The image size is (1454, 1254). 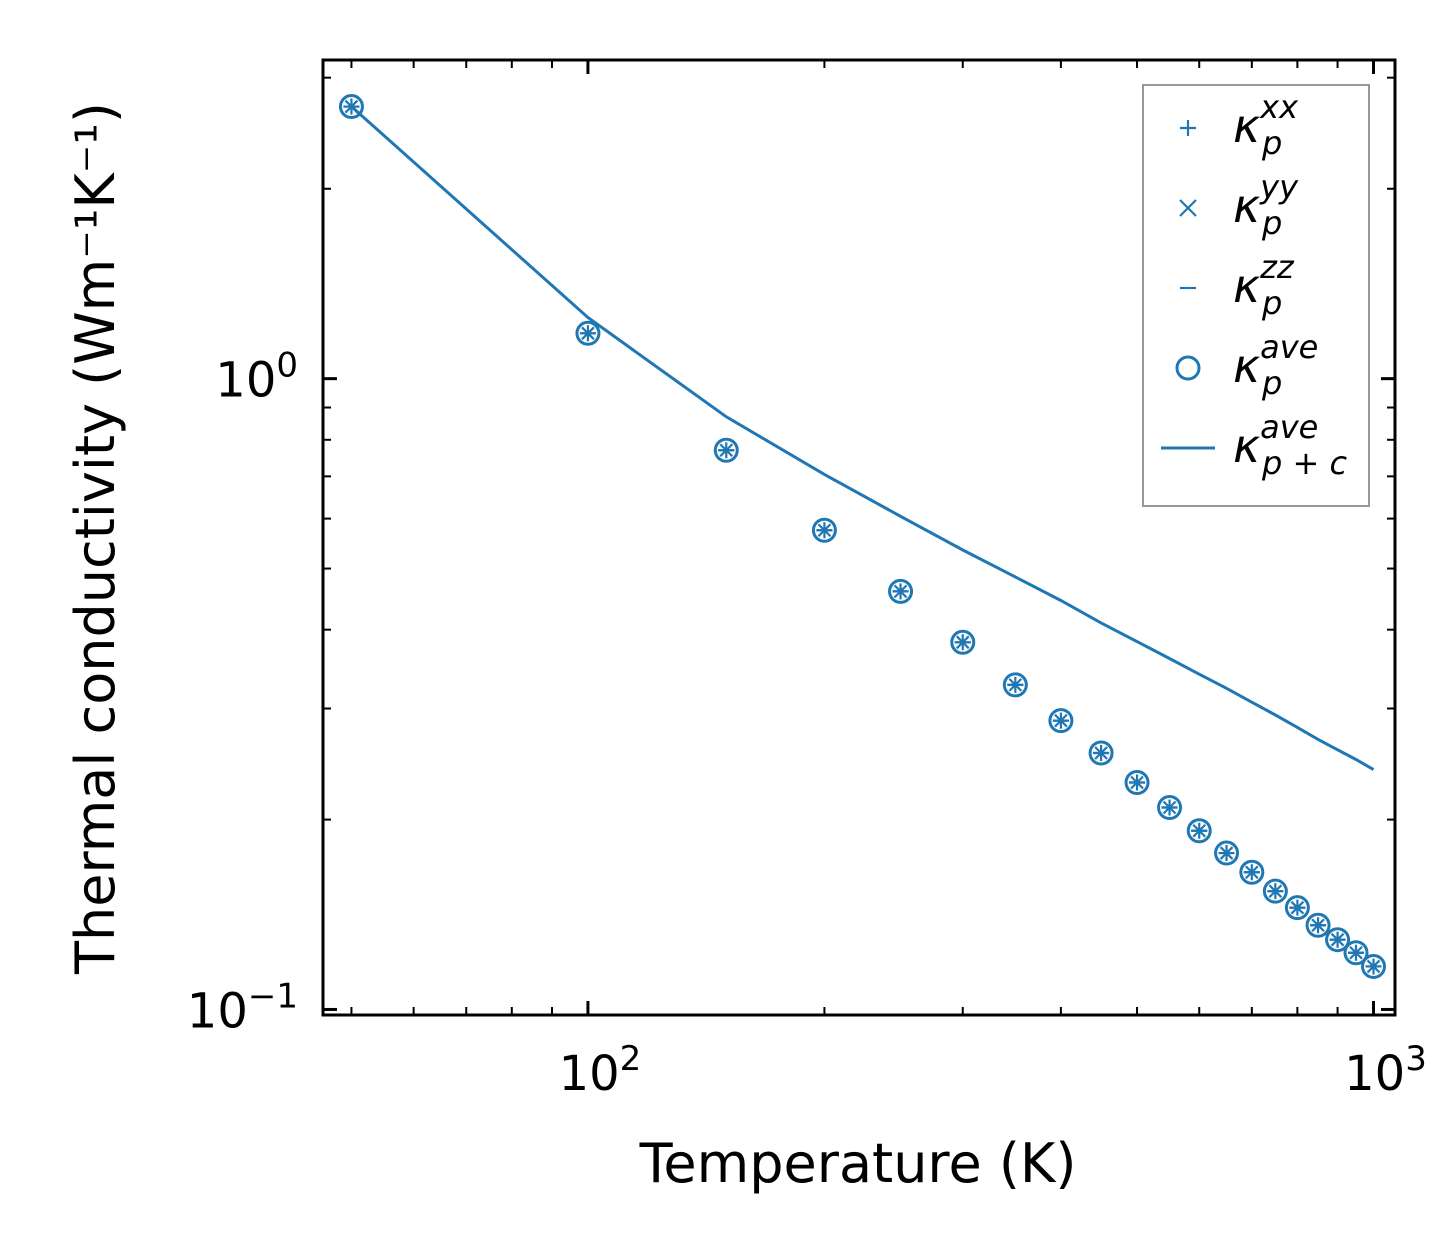 What do you see at coordinates (600, 1070) in the screenshot?
I see `x-tick-label: 10²` at bounding box center [600, 1070].